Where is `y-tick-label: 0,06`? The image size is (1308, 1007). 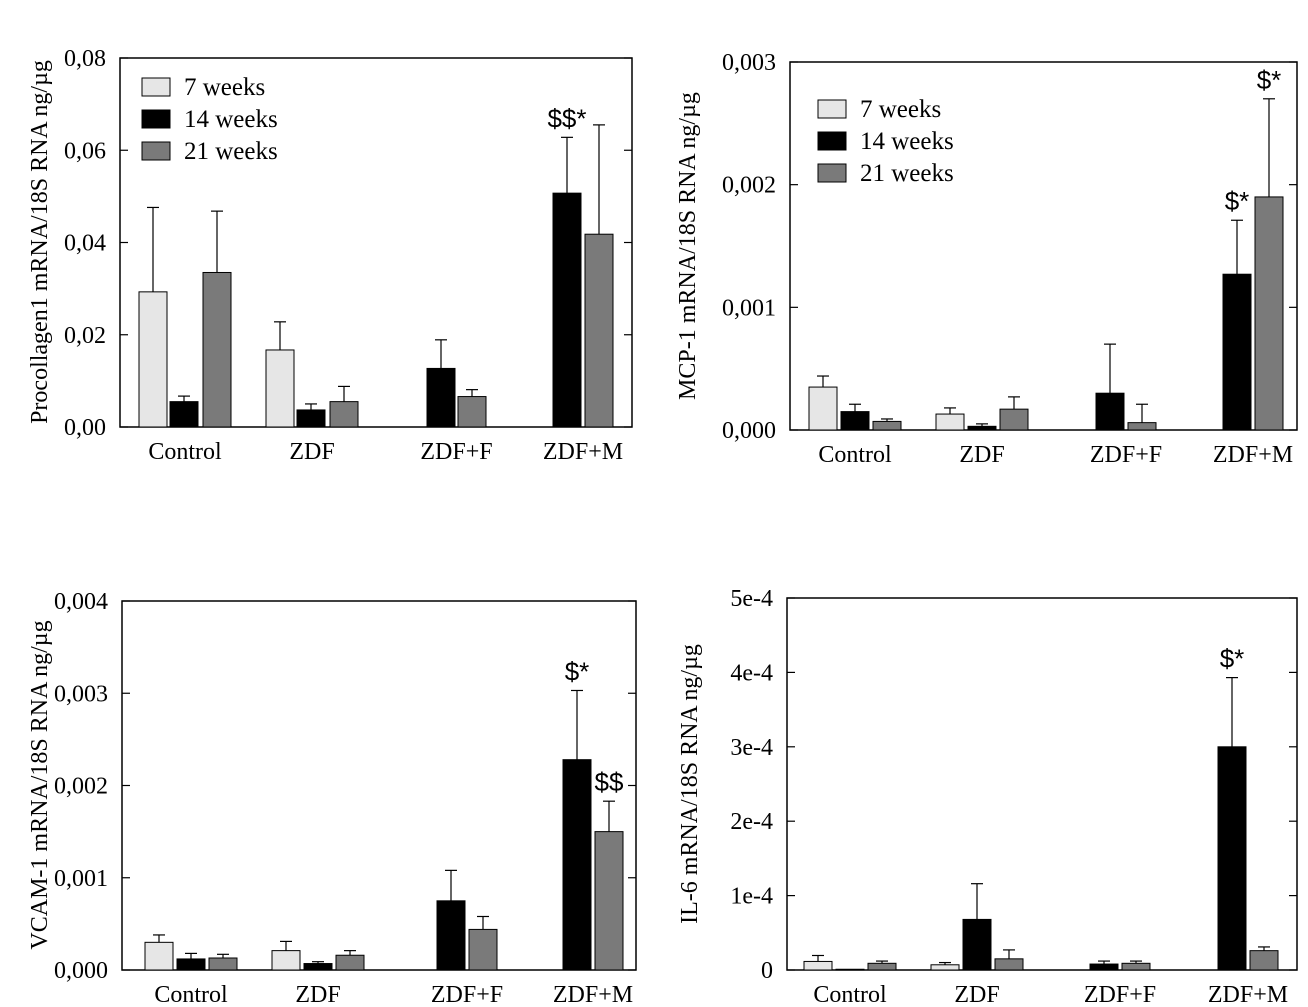 y-tick-label: 0,06 is located at coordinates (85, 151).